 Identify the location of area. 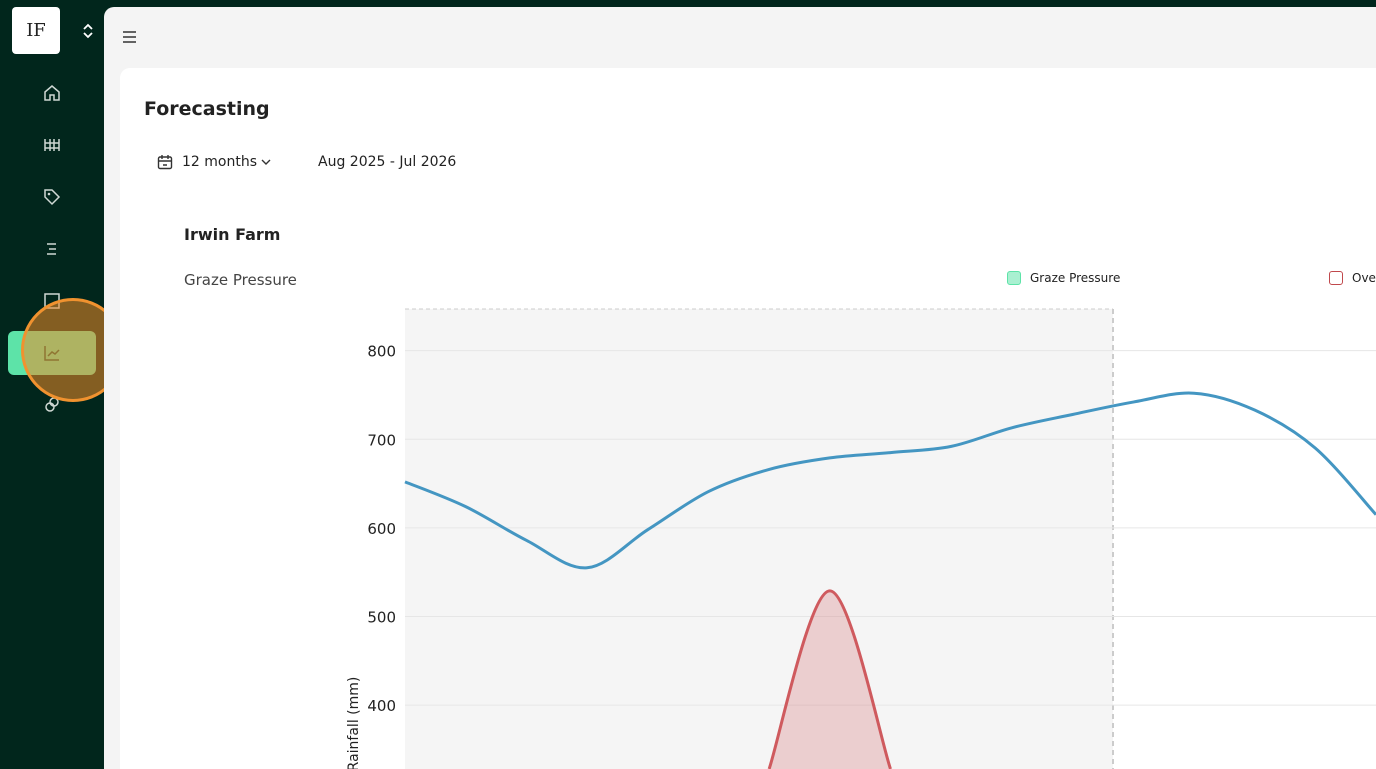
(830, 679).